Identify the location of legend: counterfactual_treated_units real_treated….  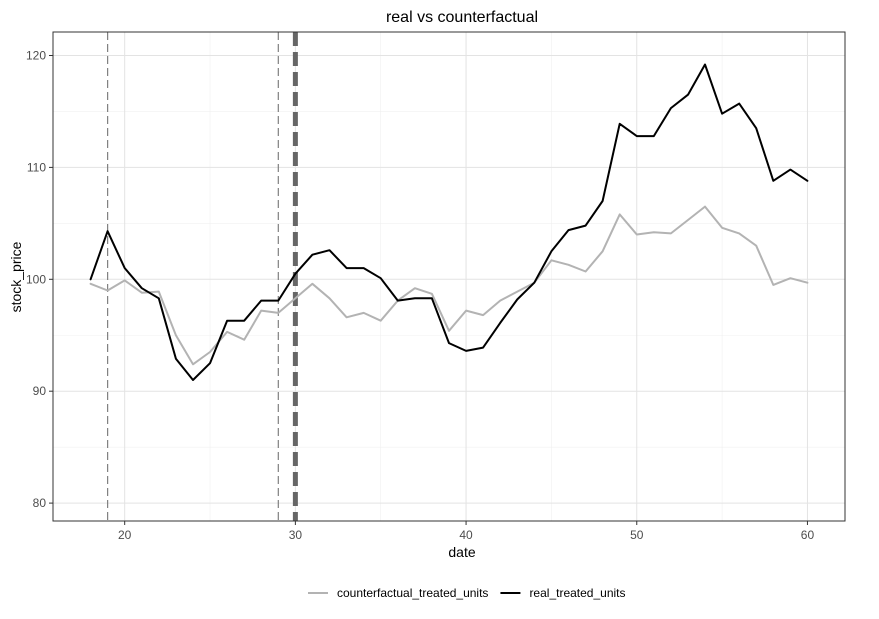
(467, 593).